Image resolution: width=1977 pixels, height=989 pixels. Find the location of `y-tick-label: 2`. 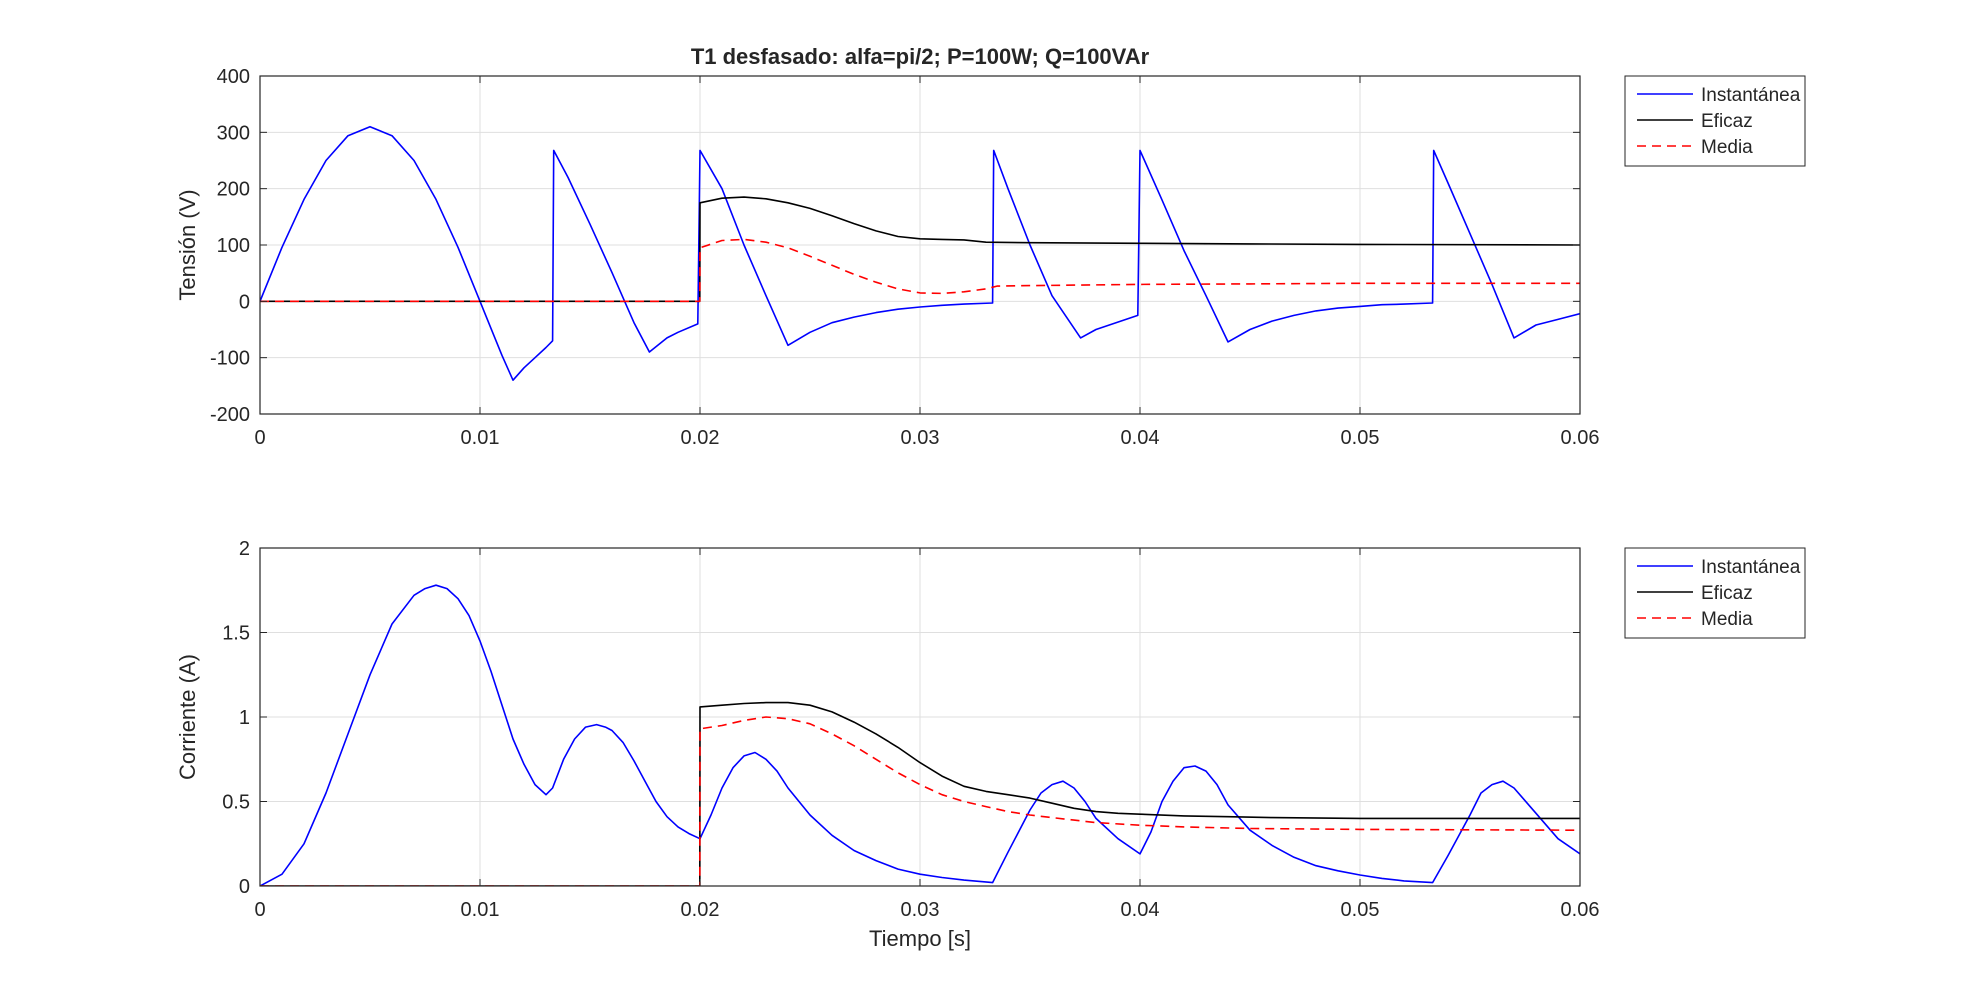

y-tick-label: 2 is located at coordinates (244, 549).